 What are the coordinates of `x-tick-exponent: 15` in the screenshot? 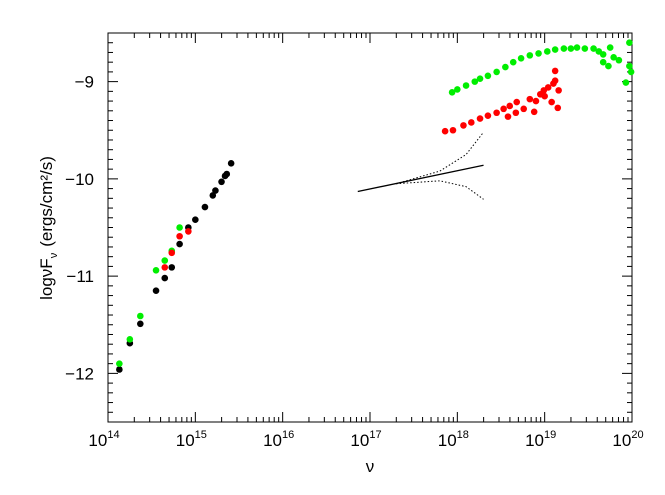 It's located at (201, 435).